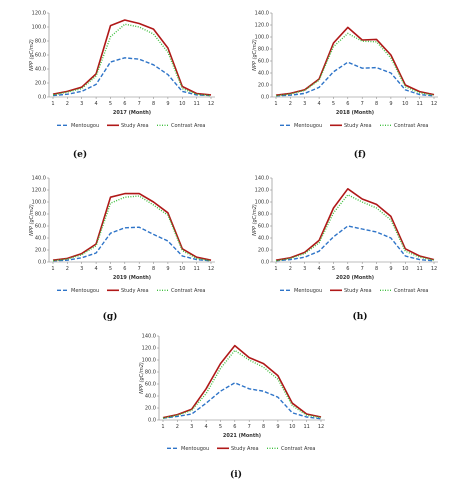 This screenshot has width=474, height=488. I want to click on x-axis-label: 2018 (Month), so click(355, 113).